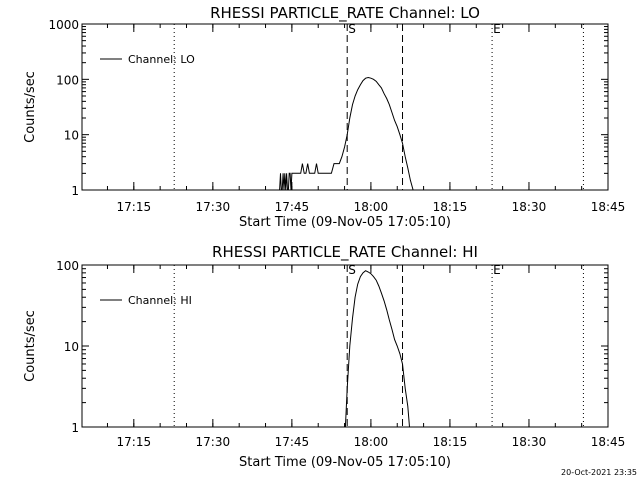  What do you see at coordinates (345, 252) in the screenshot?
I see `chart-title: RHESSI PARTICLE_RATE Channel: HI` at bounding box center [345, 252].